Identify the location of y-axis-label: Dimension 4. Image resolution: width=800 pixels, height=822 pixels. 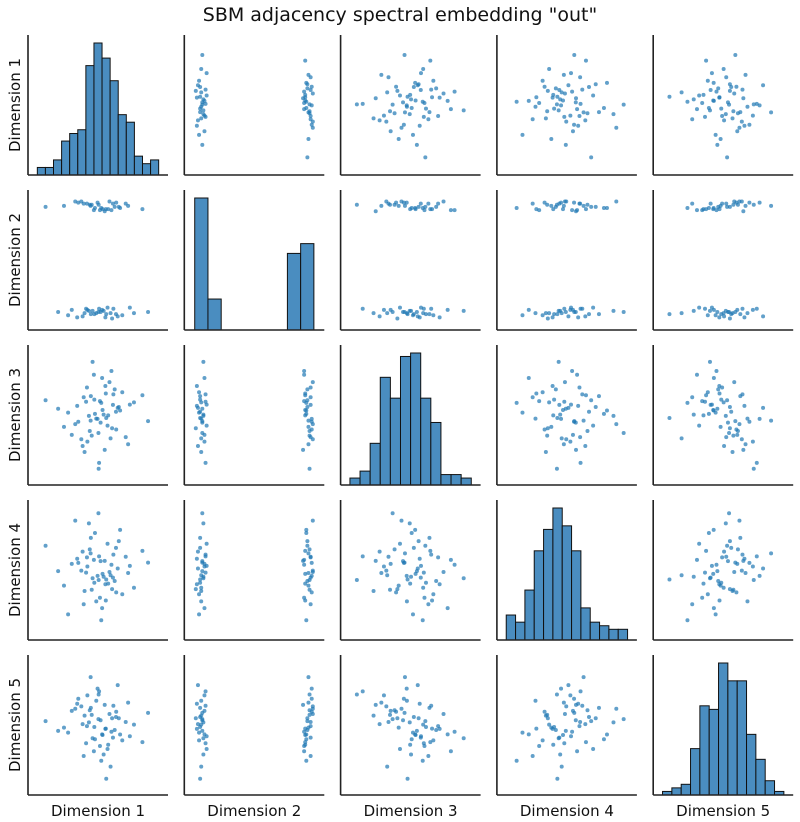
(15, 570).